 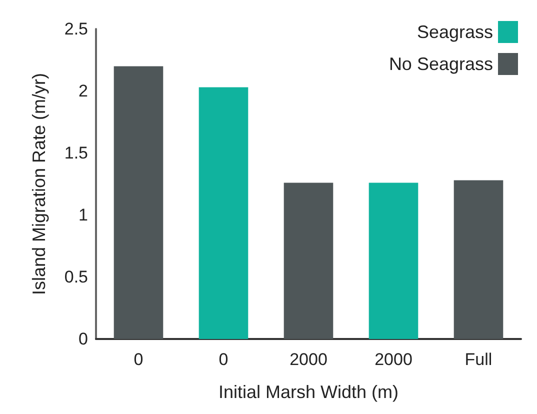 I want to click on y-tick-label: 0, so click(x=83, y=339).